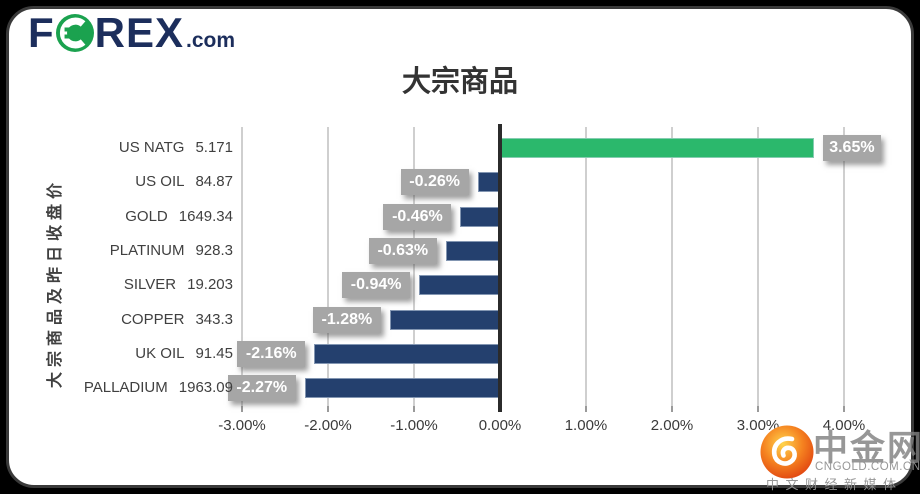 This screenshot has width=920, height=494. Describe the element at coordinates (41, 32) in the screenshot. I see `logo-letter-f: F` at that location.